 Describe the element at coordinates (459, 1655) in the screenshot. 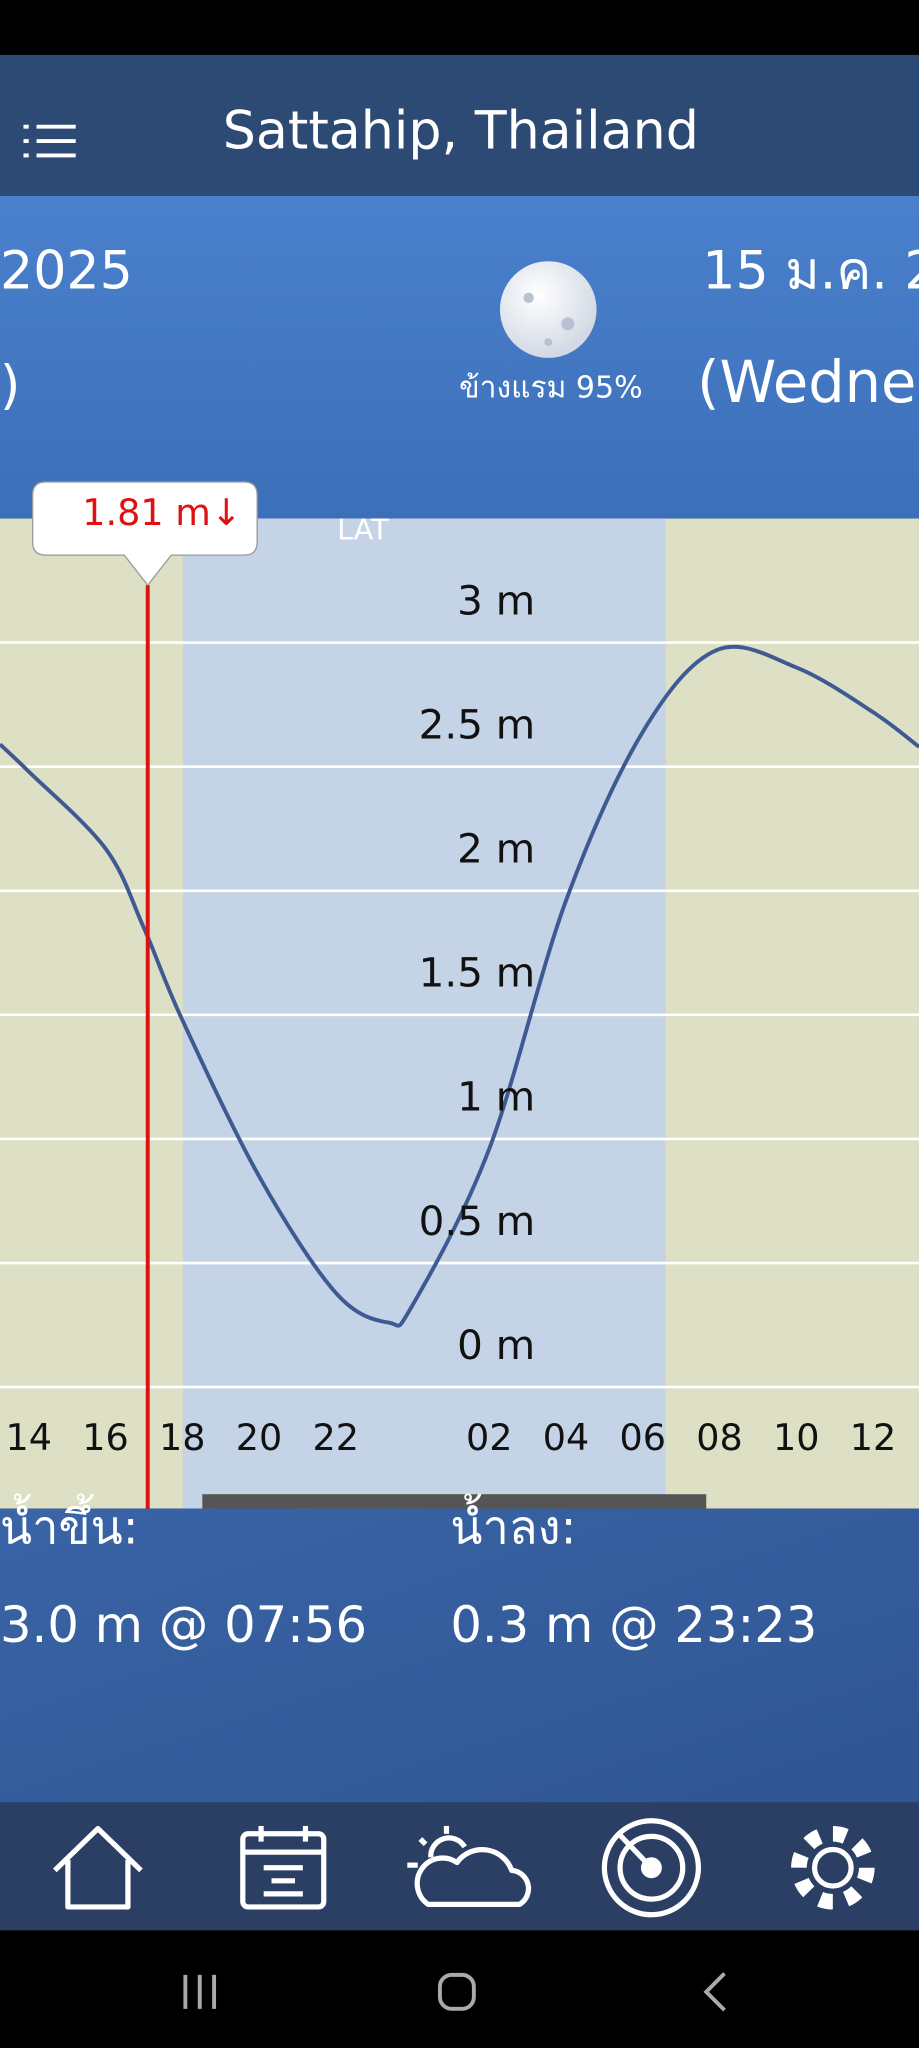

I see `tide-panel` at that location.